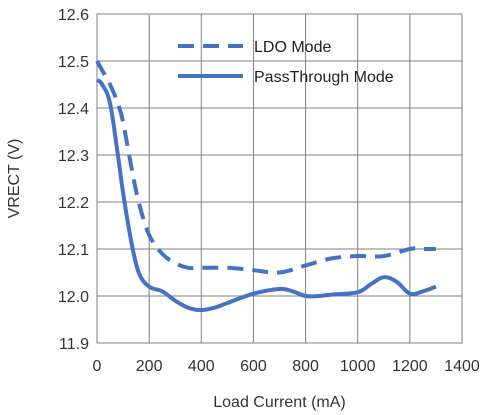 Image resolution: width=487 pixels, height=415 pixels. I want to click on x-tick-label: 800, so click(305, 366).